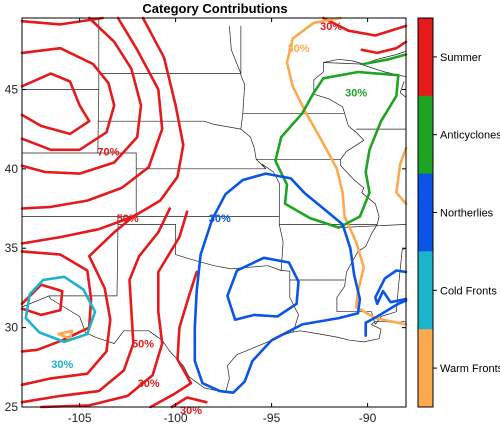 The image size is (500, 427). Describe the element at coordinates (12, 169) in the screenshot. I see `y-tick-label: 40` at that location.